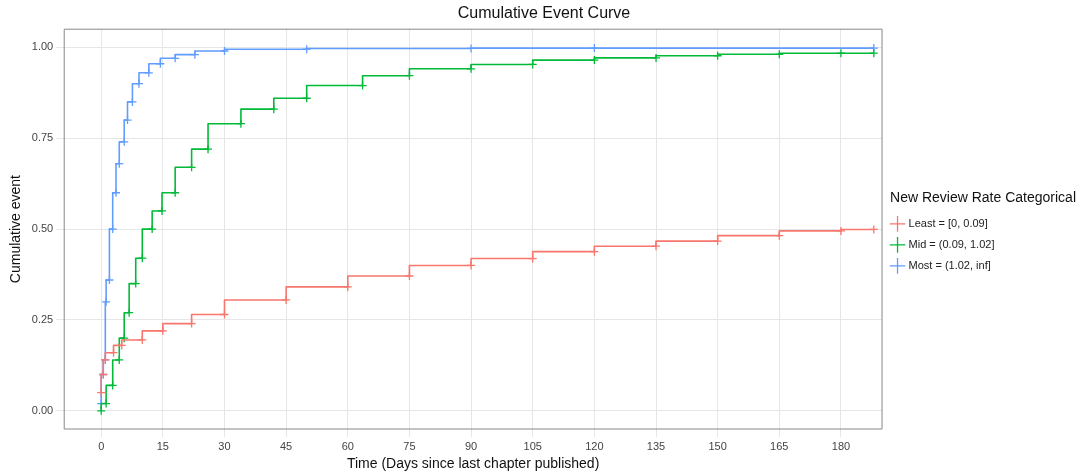 Image resolution: width=1088 pixels, height=473 pixels. What do you see at coordinates (42, 409) in the screenshot?
I see `y-tick-label: 0.00` at bounding box center [42, 409].